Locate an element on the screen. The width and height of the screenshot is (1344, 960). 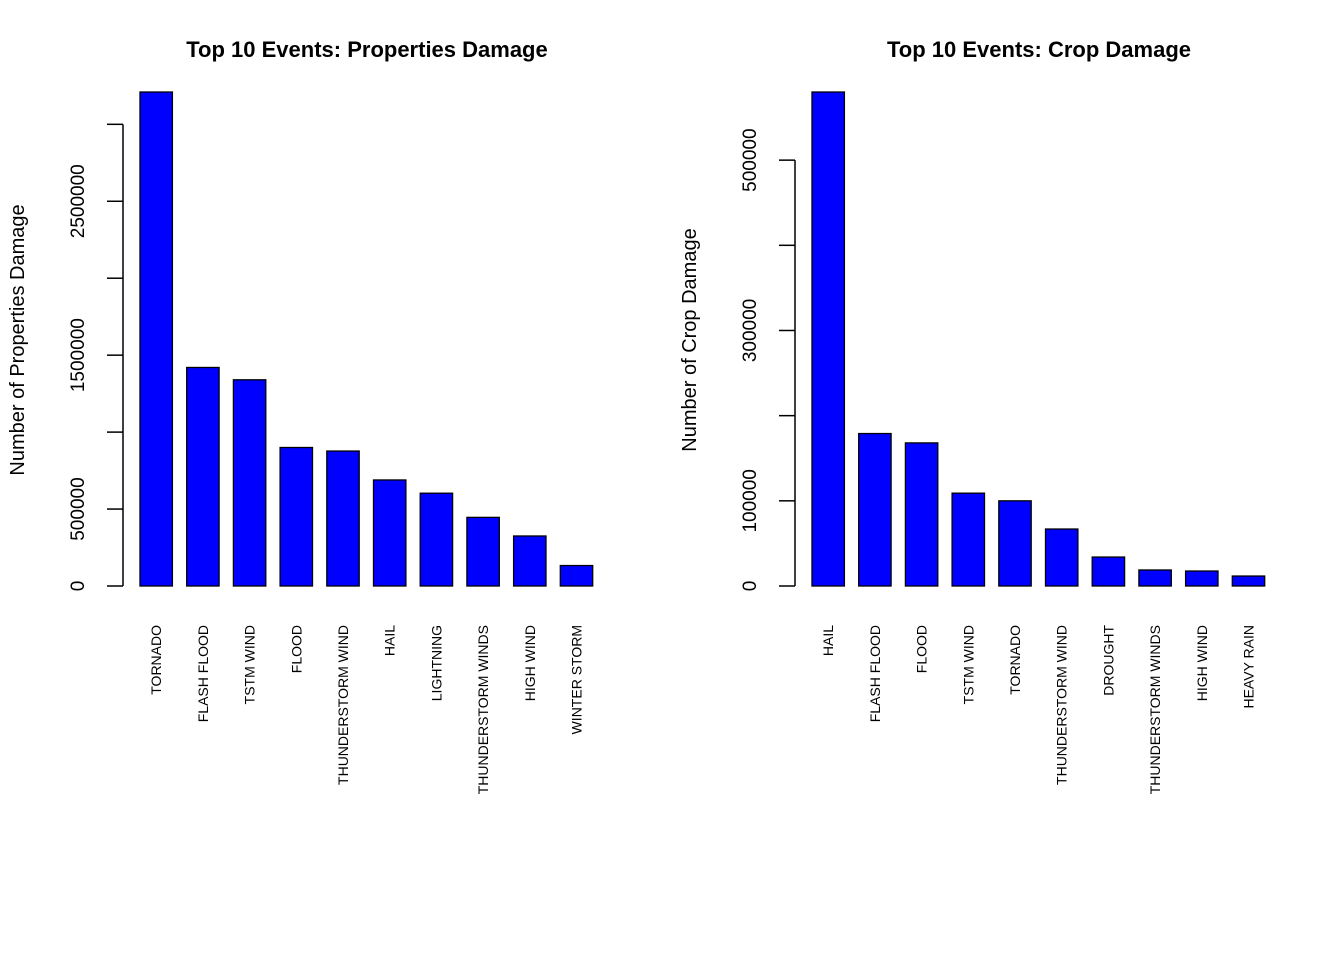
chart-title: Top 10 Events: Properties Damage is located at coordinates (367, 49).